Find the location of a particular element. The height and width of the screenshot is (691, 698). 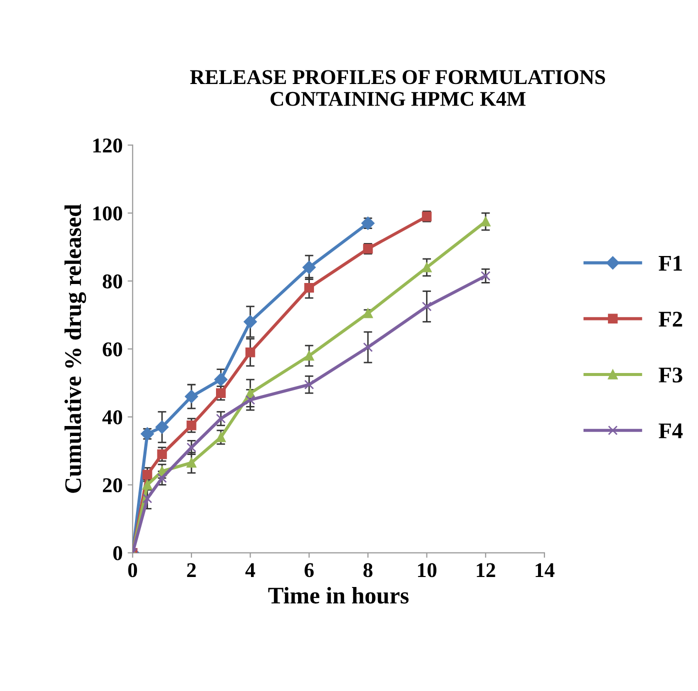

y-tick-label: 20 is located at coordinates (112, 485).